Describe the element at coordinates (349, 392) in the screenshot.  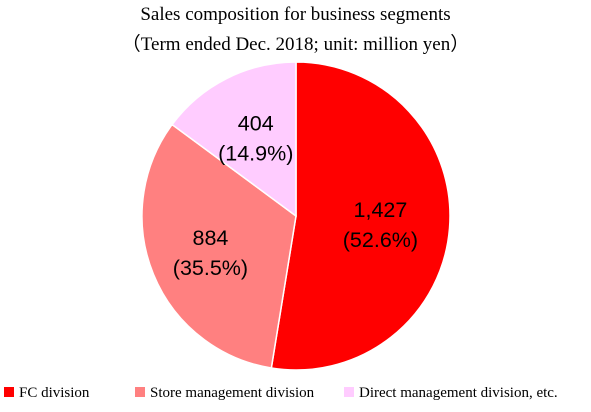
I see `legend-swatch-direct` at that location.